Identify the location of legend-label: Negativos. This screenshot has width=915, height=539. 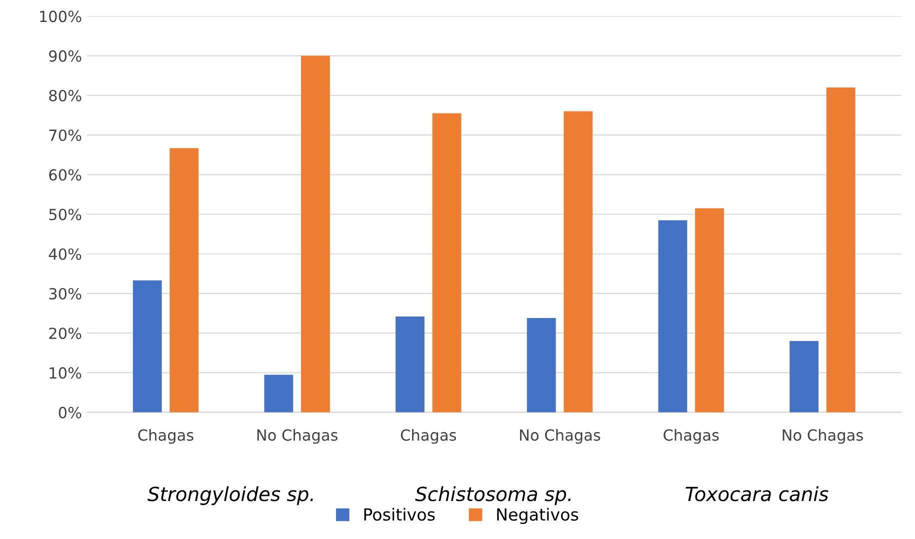
(537, 516).